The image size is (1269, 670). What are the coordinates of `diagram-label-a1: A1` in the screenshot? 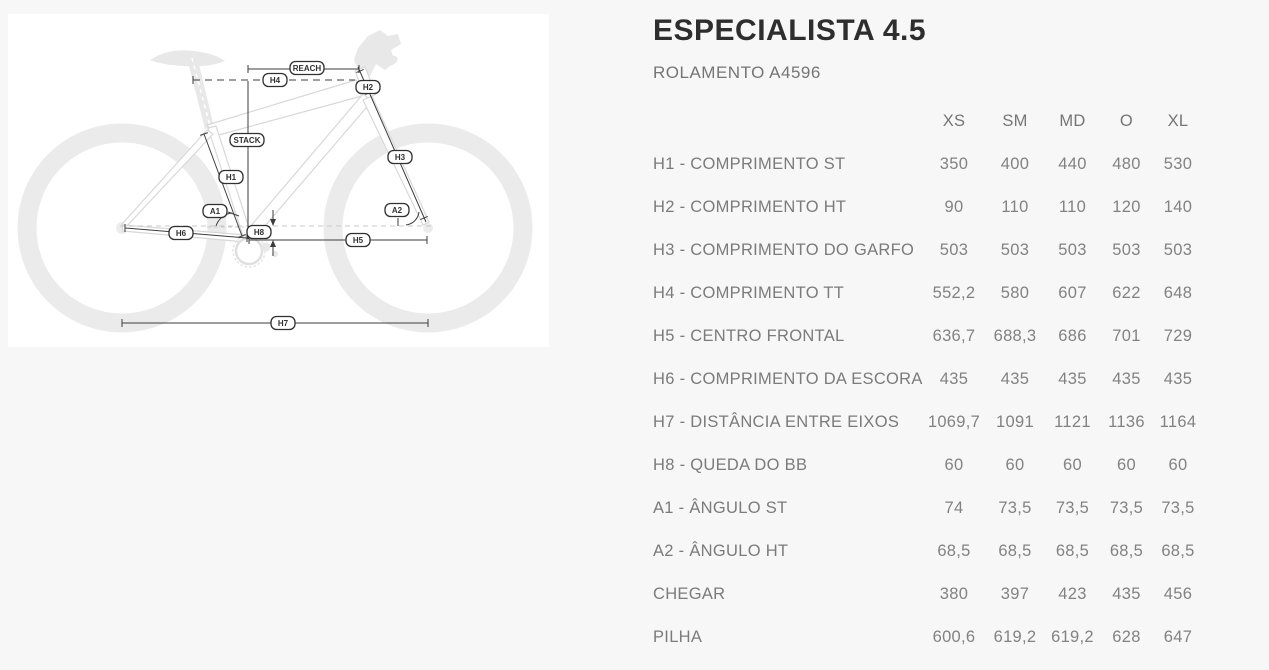 It's located at (215, 211).